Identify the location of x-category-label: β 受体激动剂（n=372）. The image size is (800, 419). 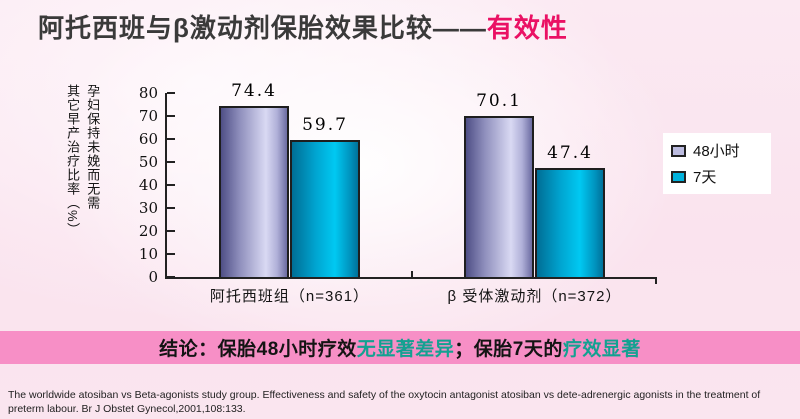
(534, 296).